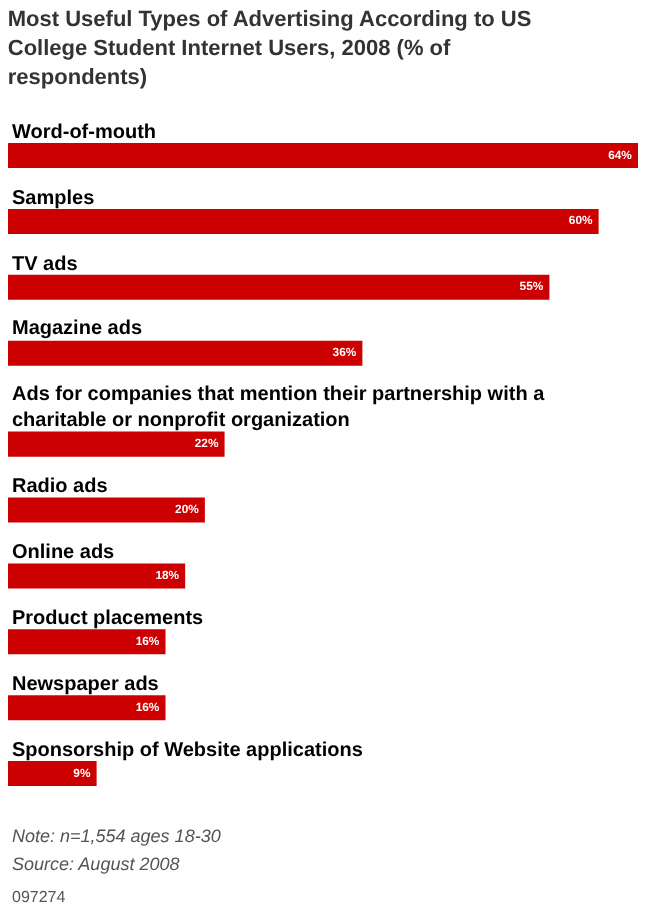  I want to click on y-tick-label: Sponsorship of Website applications, so click(188, 751).